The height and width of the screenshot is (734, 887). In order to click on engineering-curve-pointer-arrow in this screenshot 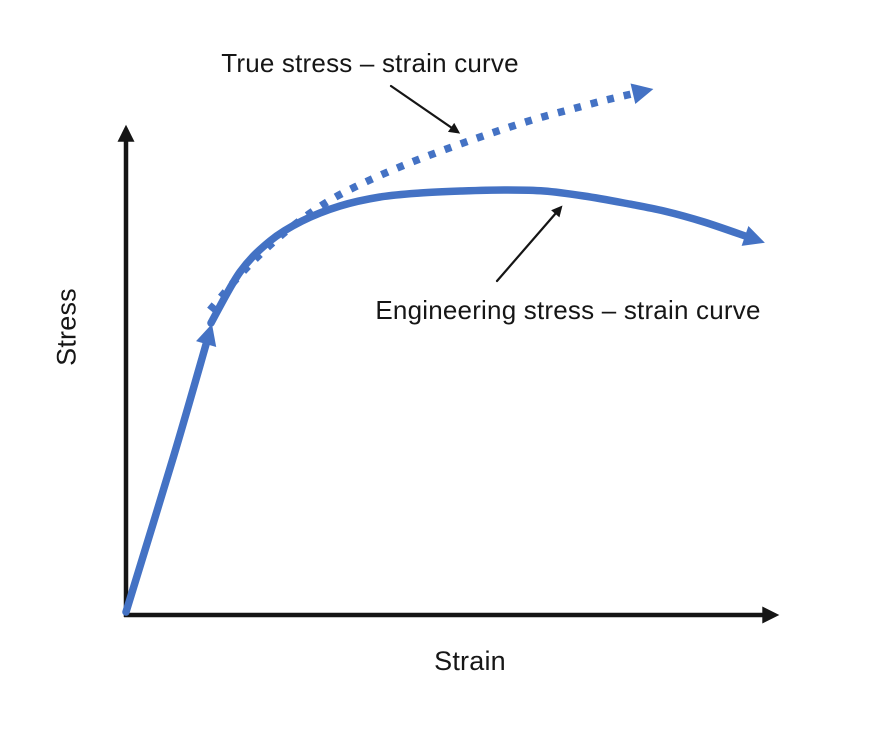, I will do `click(529, 244)`.